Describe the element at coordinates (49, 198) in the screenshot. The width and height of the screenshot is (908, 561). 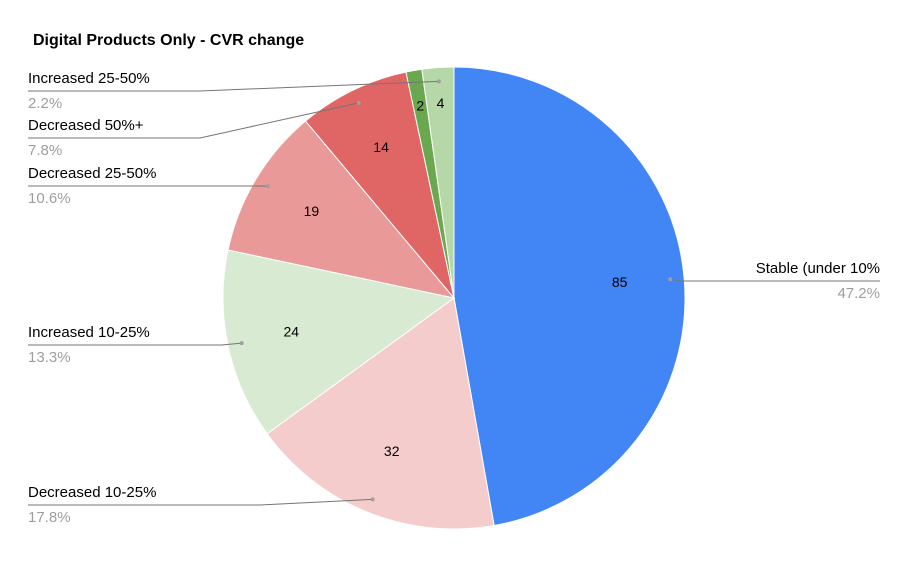
I see `percent-label: 10.6%` at that location.